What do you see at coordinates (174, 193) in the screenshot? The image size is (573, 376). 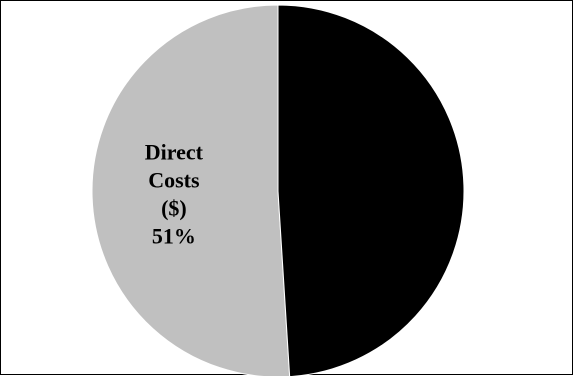 I see `pie-slice-label-0: Direct Costs ($) 51%` at bounding box center [174, 193].